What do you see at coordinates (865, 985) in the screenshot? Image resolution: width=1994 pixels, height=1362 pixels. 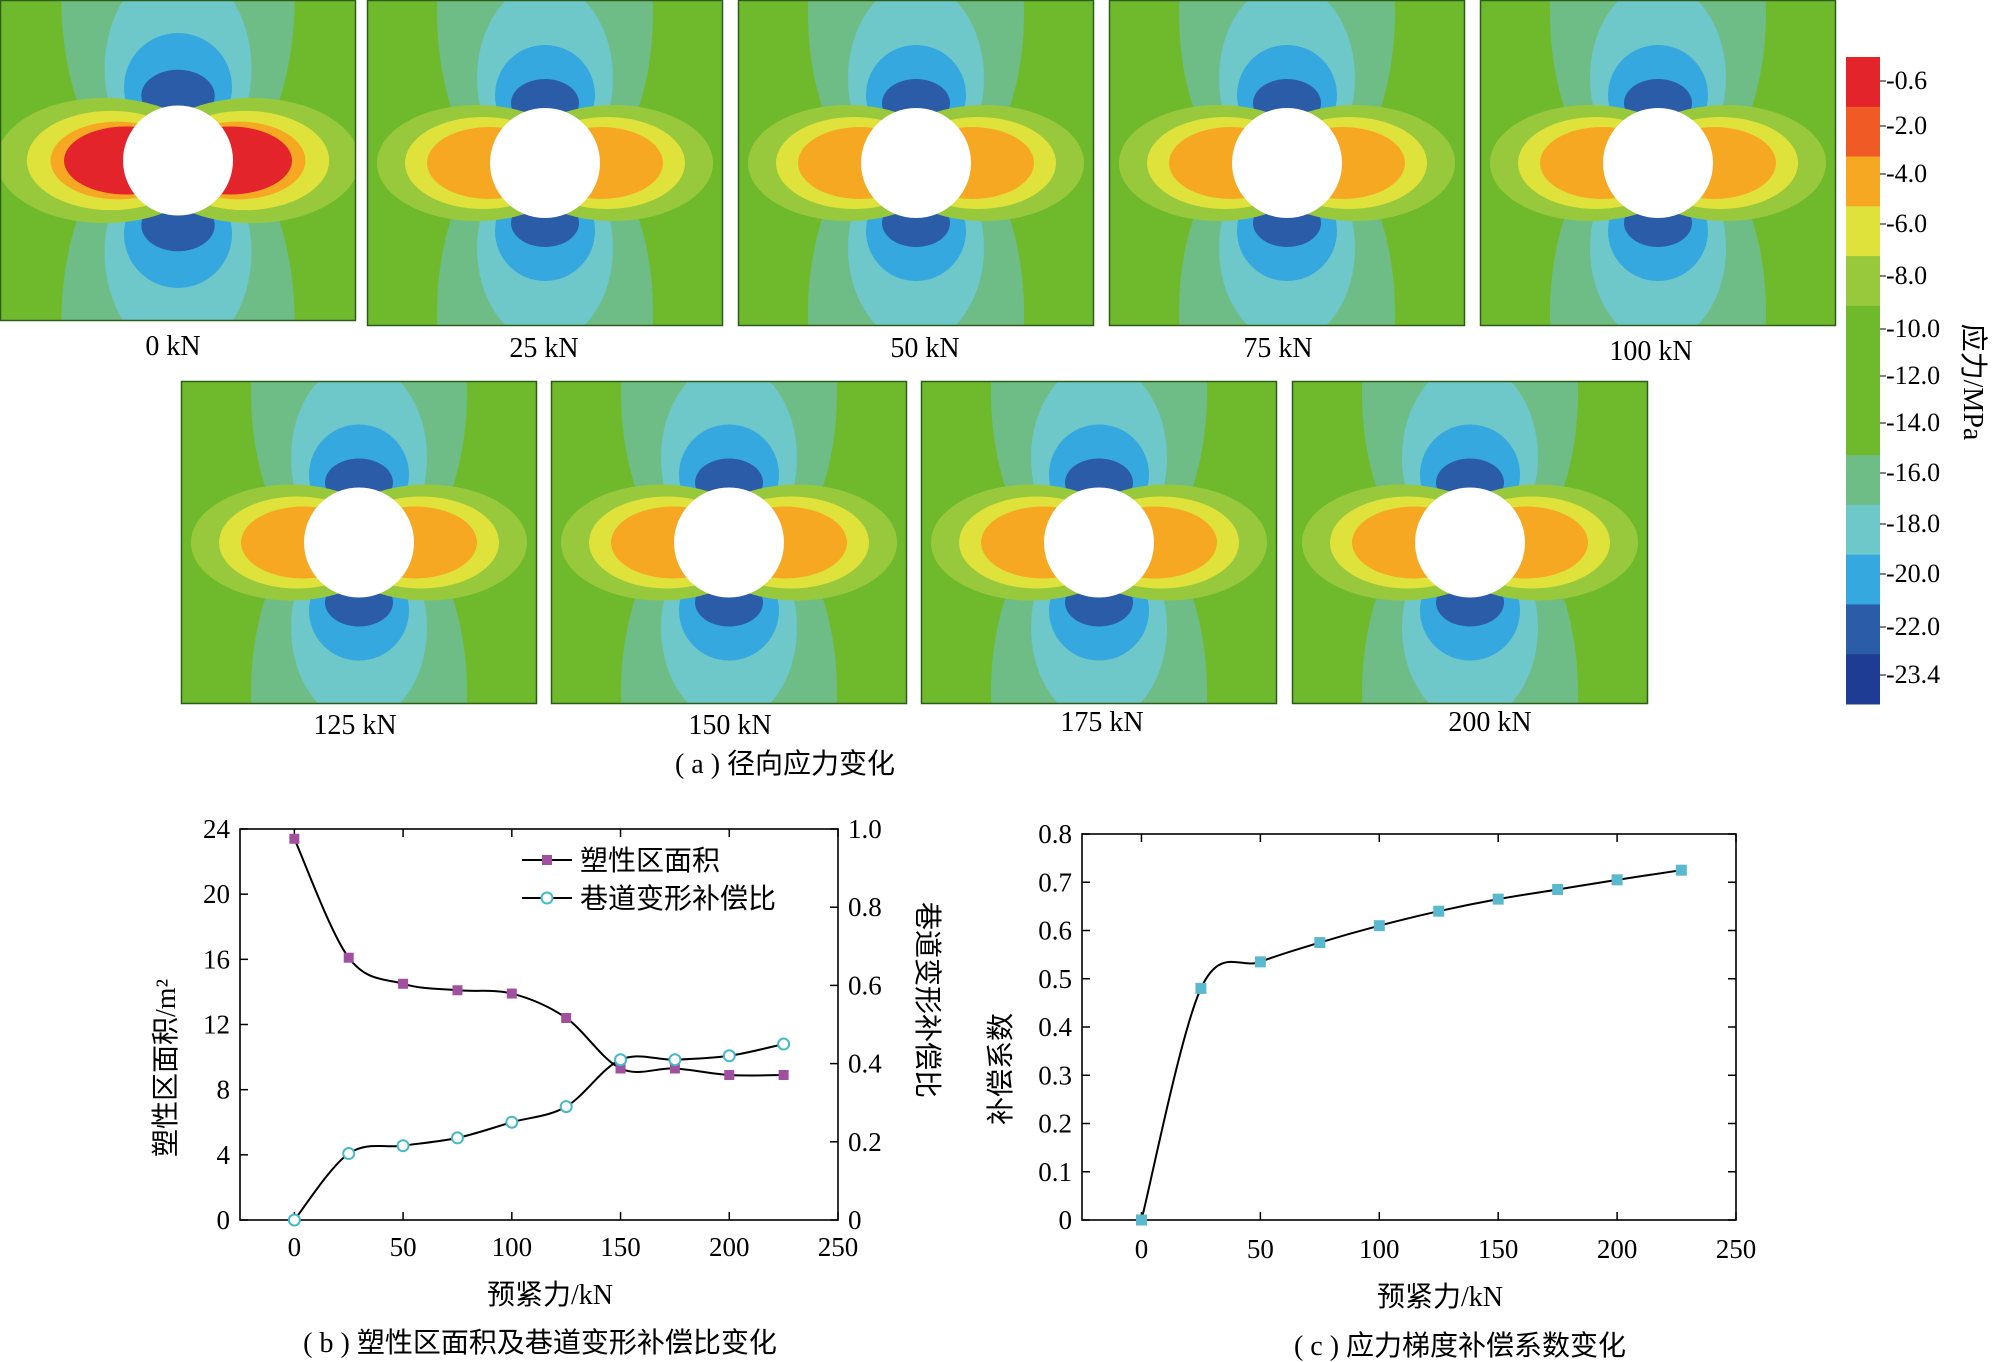 I see `y-tick-label-right: 0.6` at bounding box center [865, 985].